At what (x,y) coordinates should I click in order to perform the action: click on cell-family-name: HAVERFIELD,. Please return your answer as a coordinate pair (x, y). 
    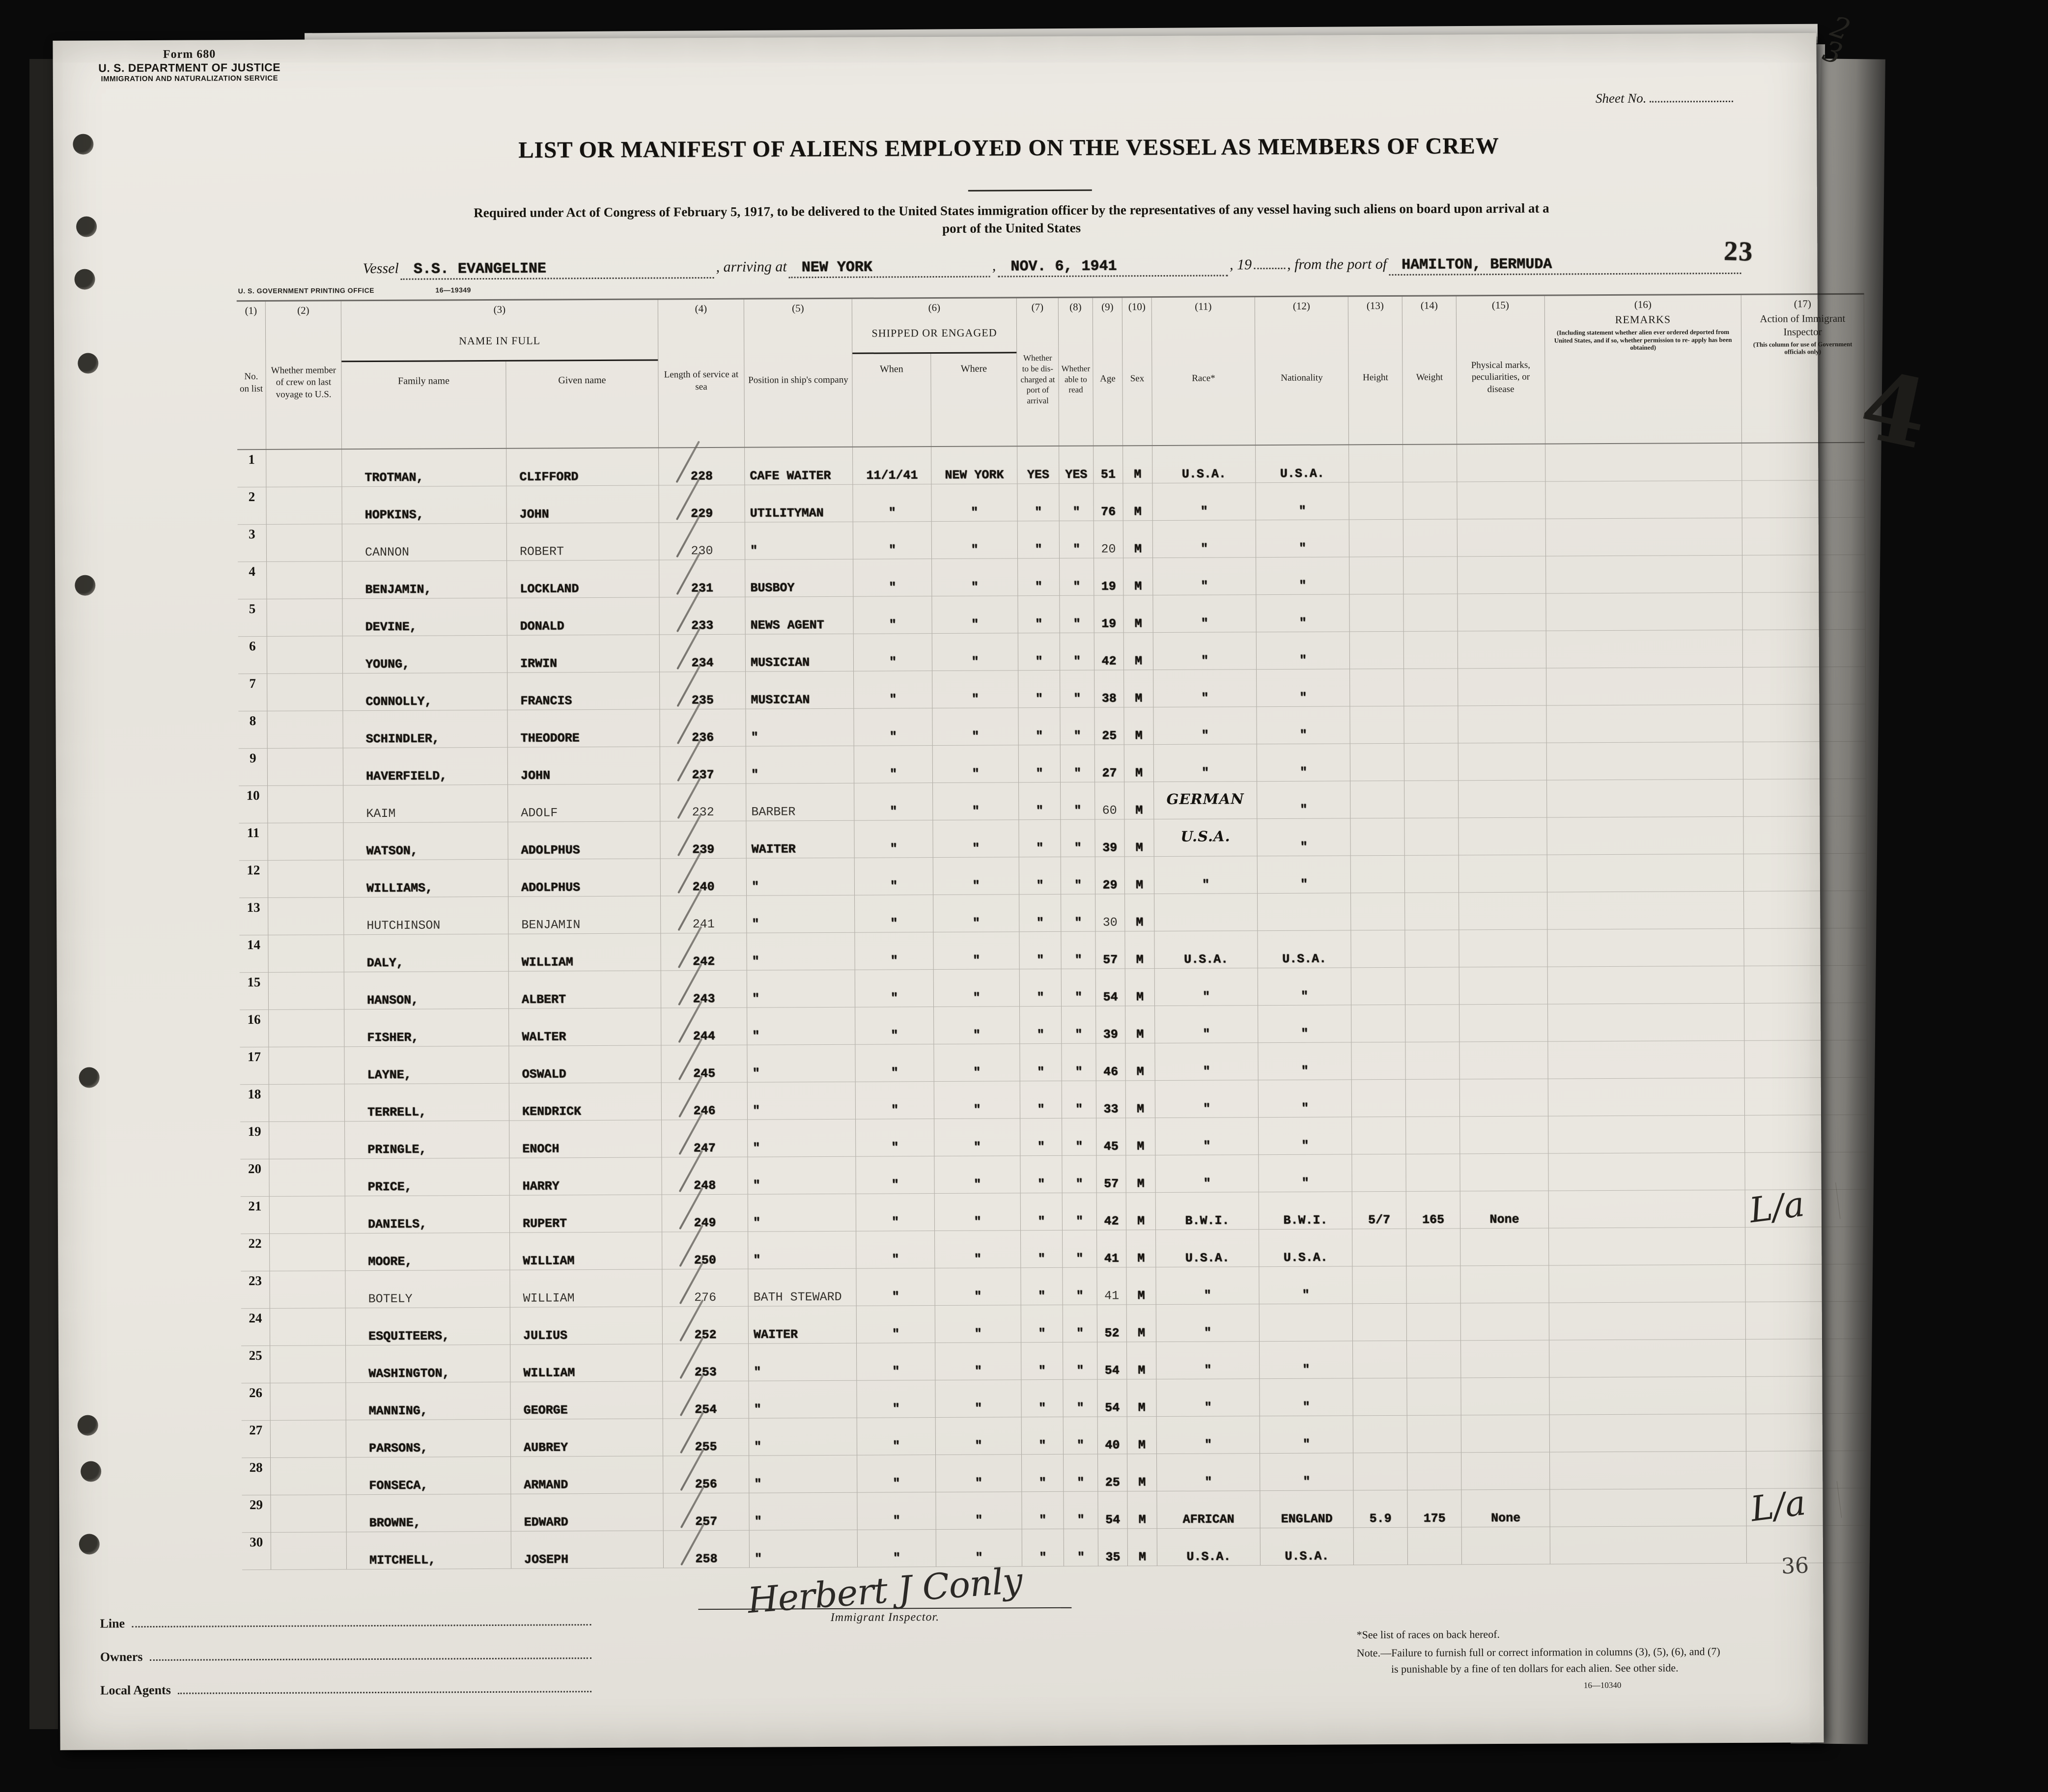
    Looking at the image, I should click on (425, 766).